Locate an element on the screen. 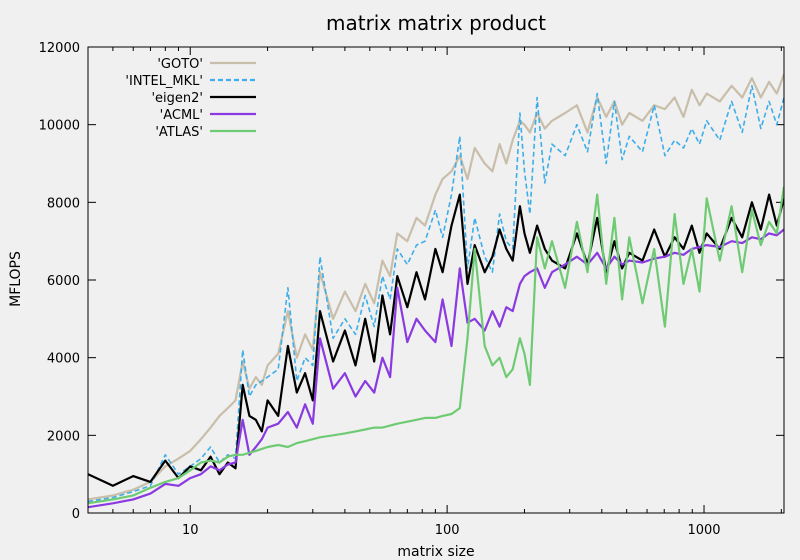  legend-label-intel-mkl: 'INTEL_MKL' is located at coordinates (164, 81).